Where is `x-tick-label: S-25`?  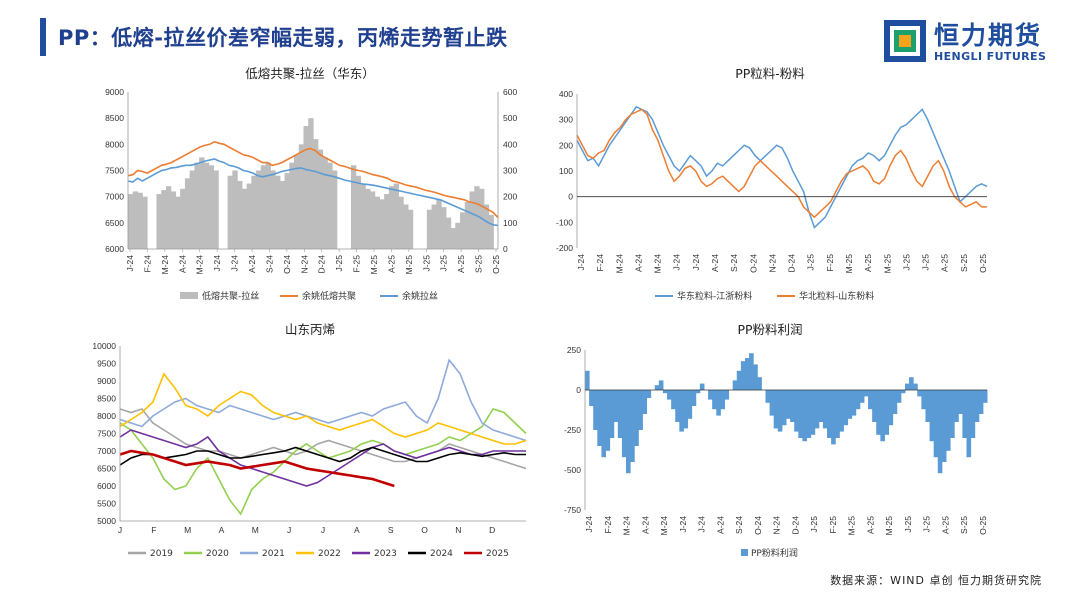 x-tick-label: S-25 is located at coordinates (964, 525).